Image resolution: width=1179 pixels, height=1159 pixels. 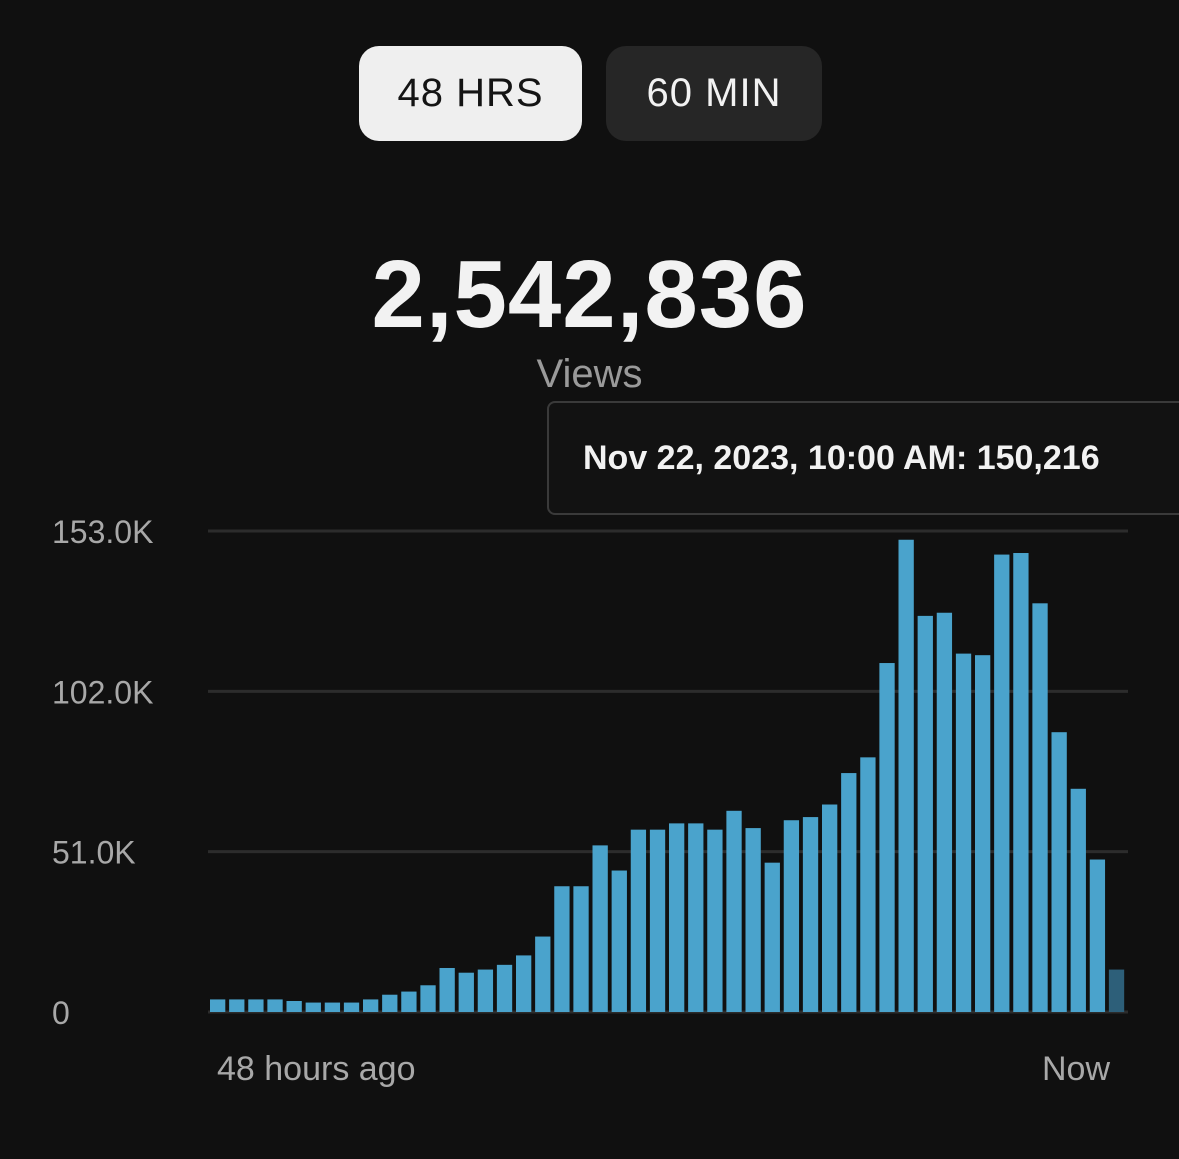 What do you see at coordinates (94, 853) in the screenshot?
I see `y-tick-label: 51.0K` at bounding box center [94, 853].